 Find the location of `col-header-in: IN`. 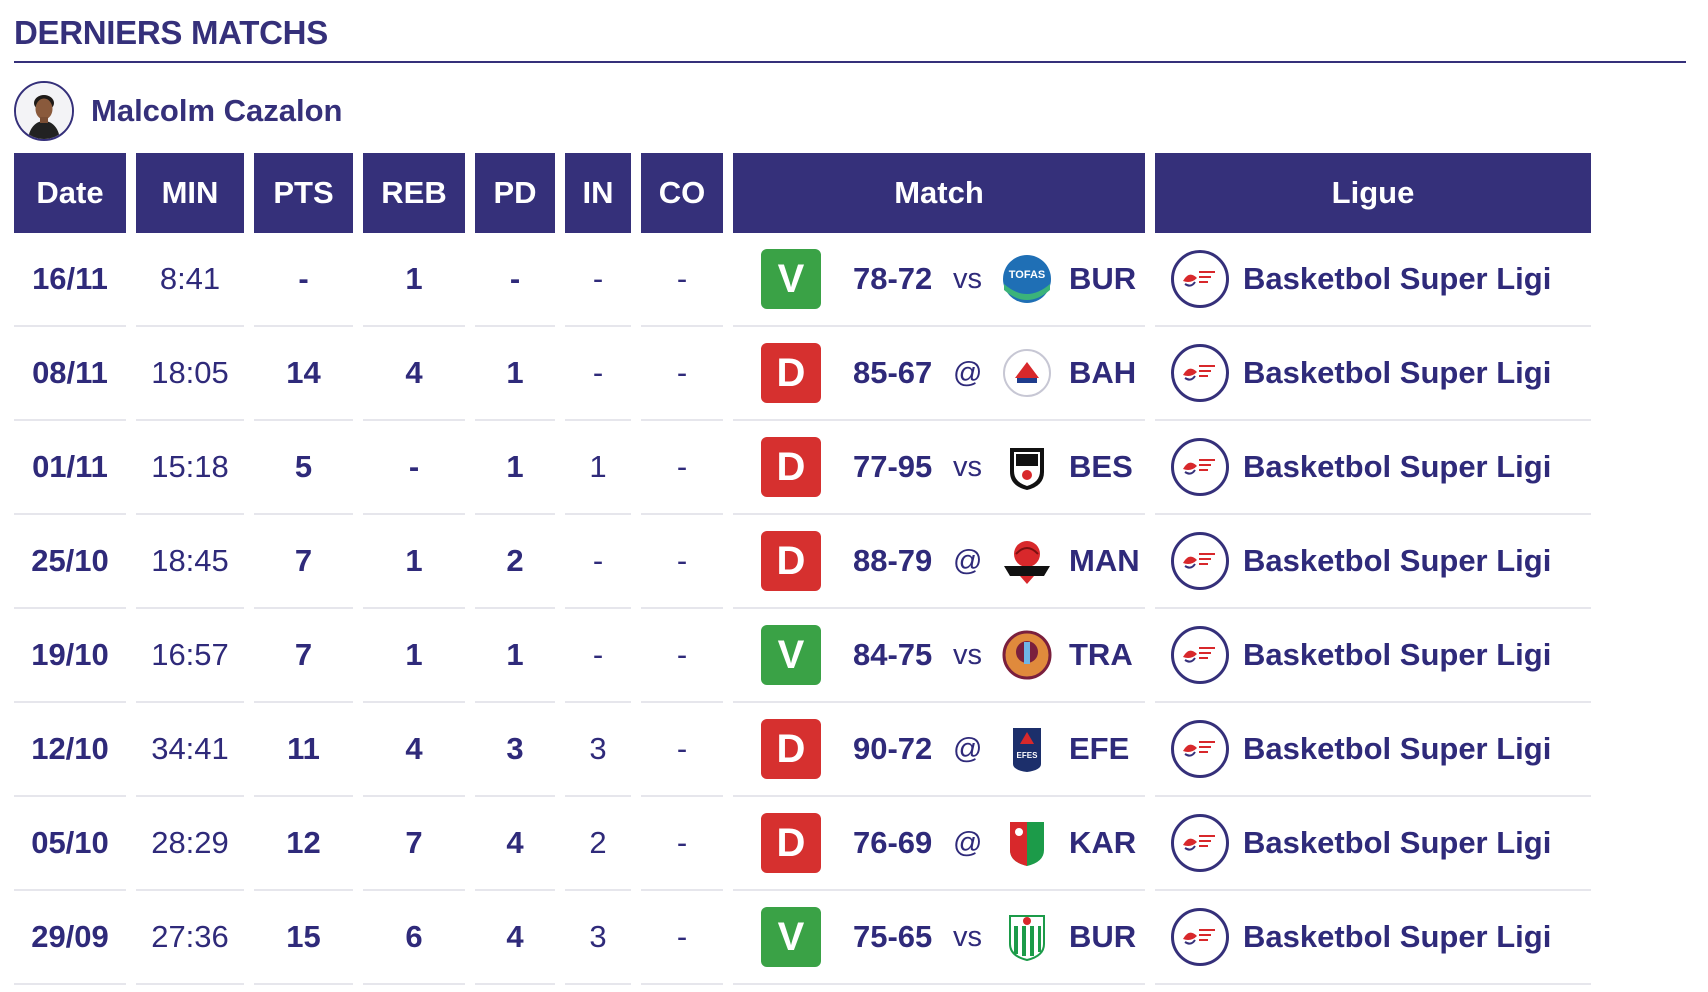

col-header-in: IN is located at coordinates (598, 193).